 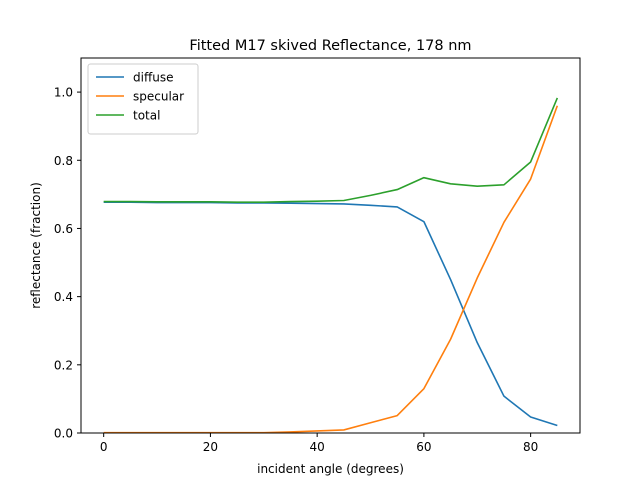 What do you see at coordinates (63, 365) in the screenshot?
I see `y-tick-label: 0.2` at bounding box center [63, 365].